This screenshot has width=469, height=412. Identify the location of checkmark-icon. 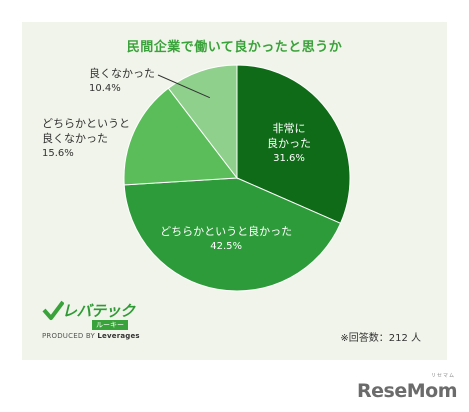
(53, 310).